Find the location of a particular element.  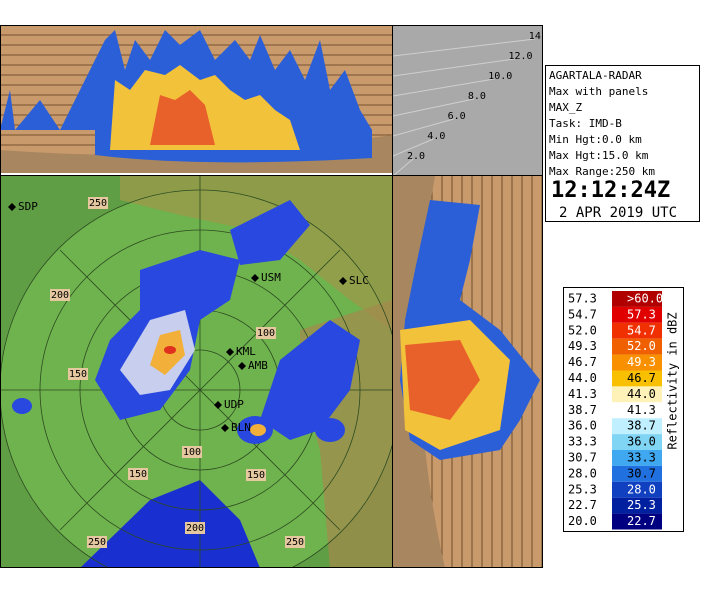

station-label: KML is located at coordinates (246, 351).